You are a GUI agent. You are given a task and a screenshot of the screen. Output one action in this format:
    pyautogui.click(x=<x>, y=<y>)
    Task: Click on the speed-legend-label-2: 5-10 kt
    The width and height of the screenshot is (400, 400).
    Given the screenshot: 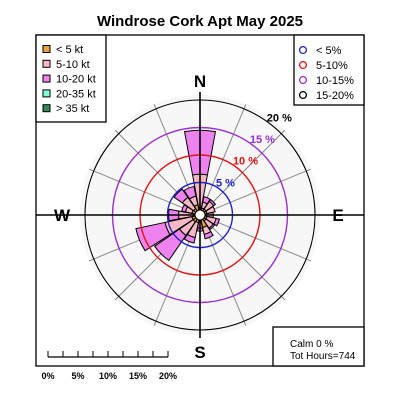 What is the action you would take?
    pyautogui.click(x=73, y=65)
    